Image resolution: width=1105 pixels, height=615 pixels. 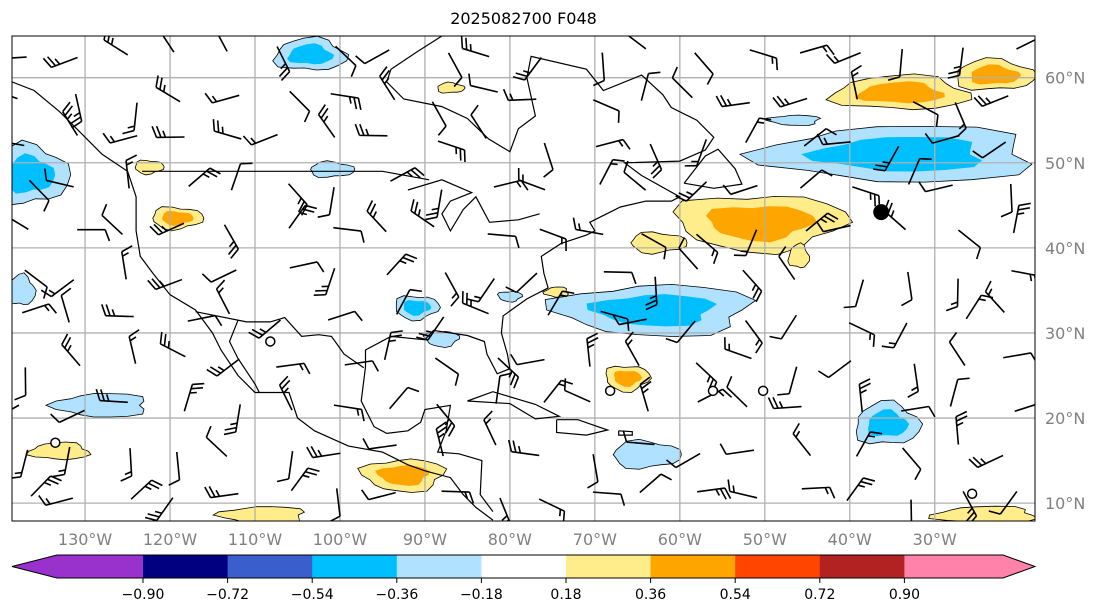 What do you see at coordinates (735, 595) in the screenshot?
I see `colorbar-tick-label: 0.54` at bounding box center [735, 595].